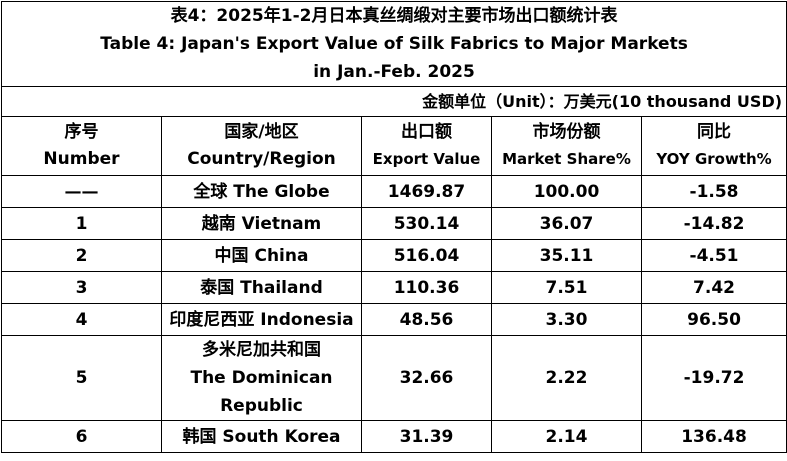  What do you see at coordinates (81, 159) in the screenshot?
I see `header-en: Number` at bounding box center [81, 159].